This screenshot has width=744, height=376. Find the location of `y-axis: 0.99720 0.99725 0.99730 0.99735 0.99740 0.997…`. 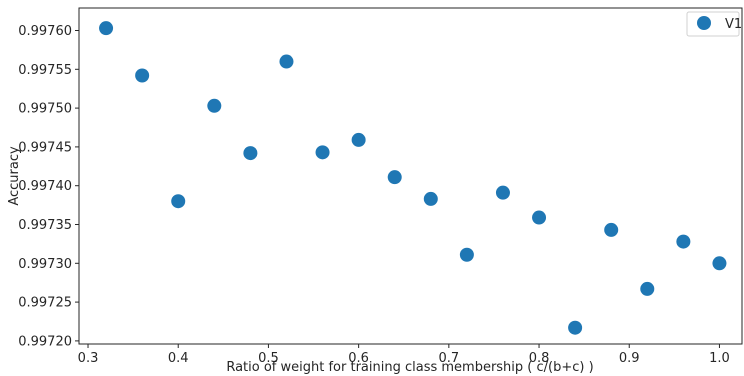

y-axis: 0.99720 0.99725 0.99730 0.99735 0.99740 0.997… is located at coordinates (48, 186).